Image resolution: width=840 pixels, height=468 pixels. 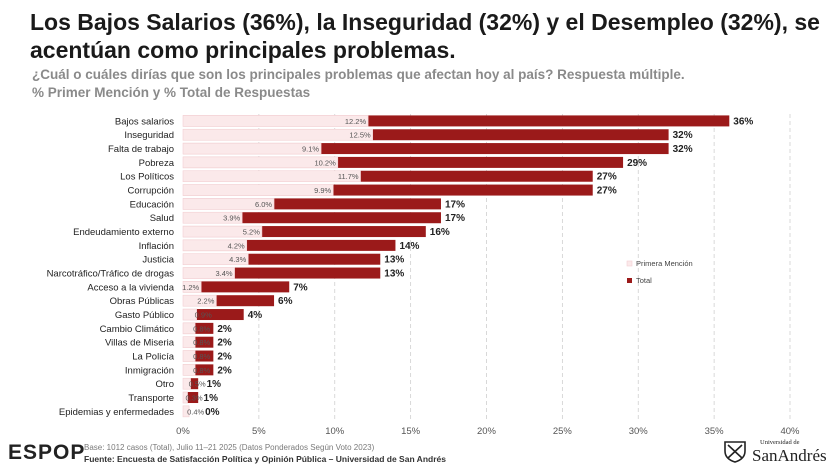 What do you see at coordinates (263, 204) in the screenshot?
I see `first-mention-label: 6.0%` at bounding box center [263, 204].